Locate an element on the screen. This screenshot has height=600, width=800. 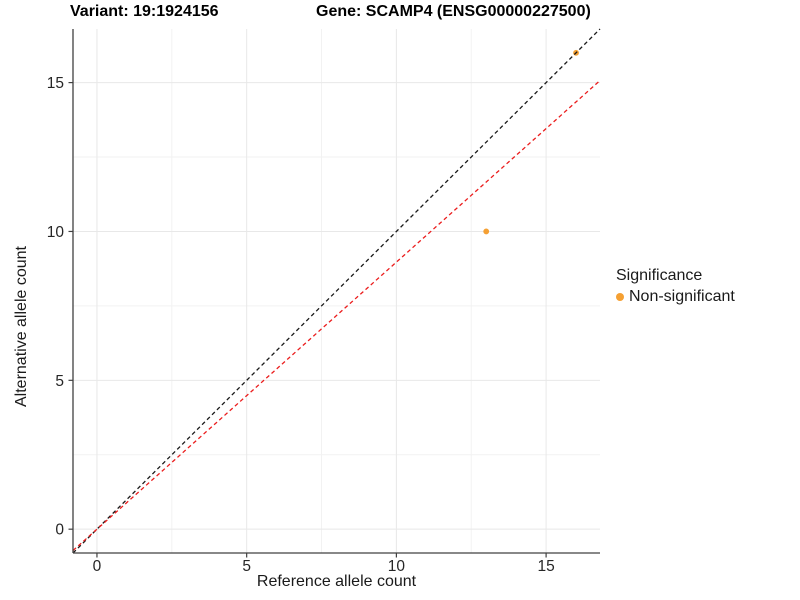
data-point is located at coordinates (486, 231).